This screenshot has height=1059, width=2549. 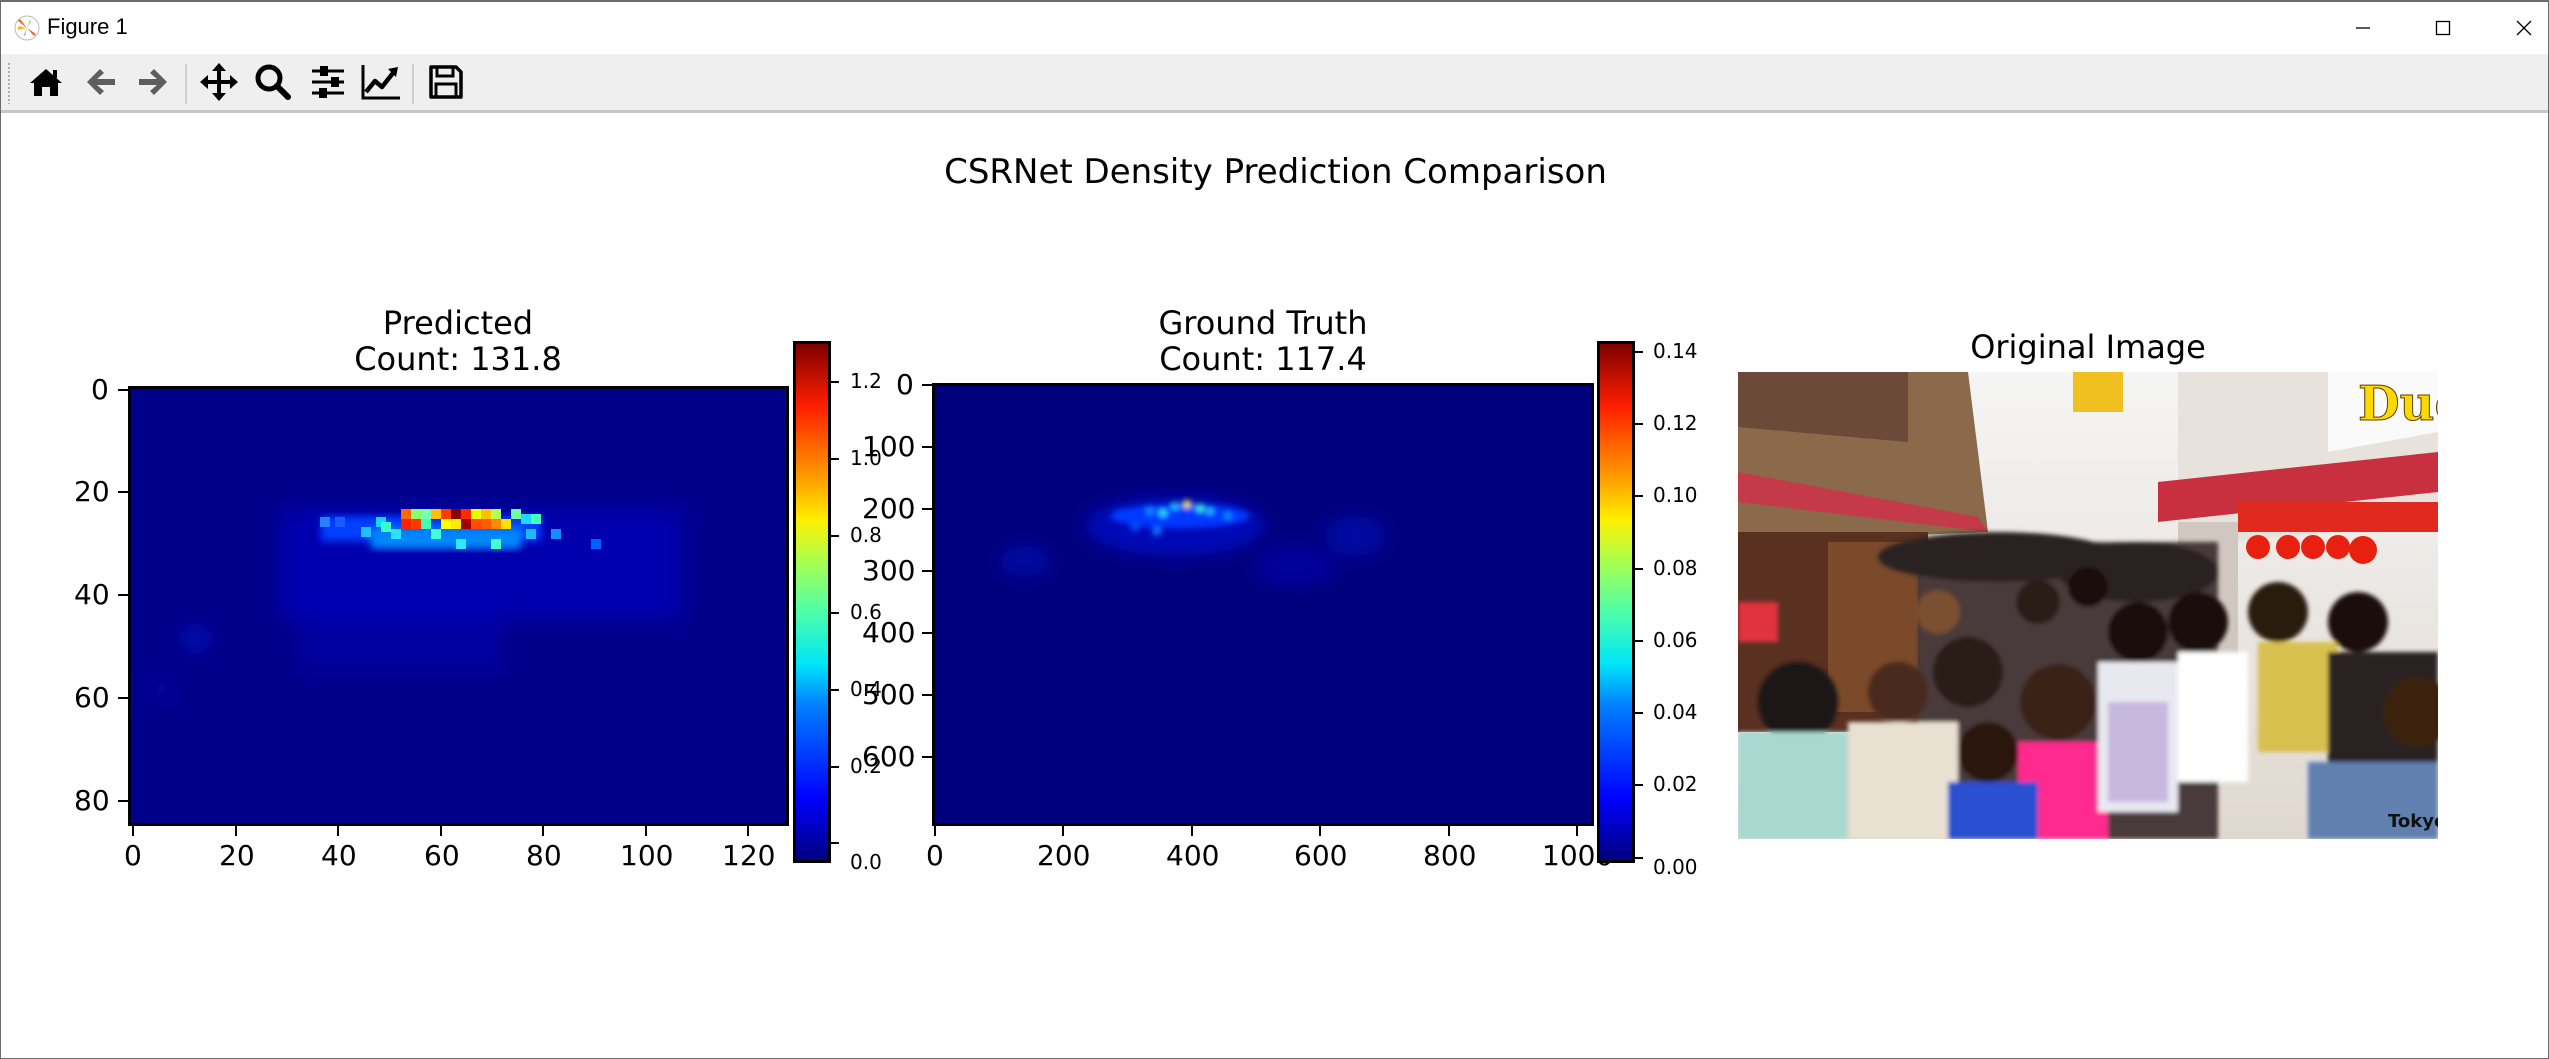 What do you see at coordinates (866, 766) in the screenshot?
I see `colorbar-tick-label: 0.2` at bounding box center [866, 766].